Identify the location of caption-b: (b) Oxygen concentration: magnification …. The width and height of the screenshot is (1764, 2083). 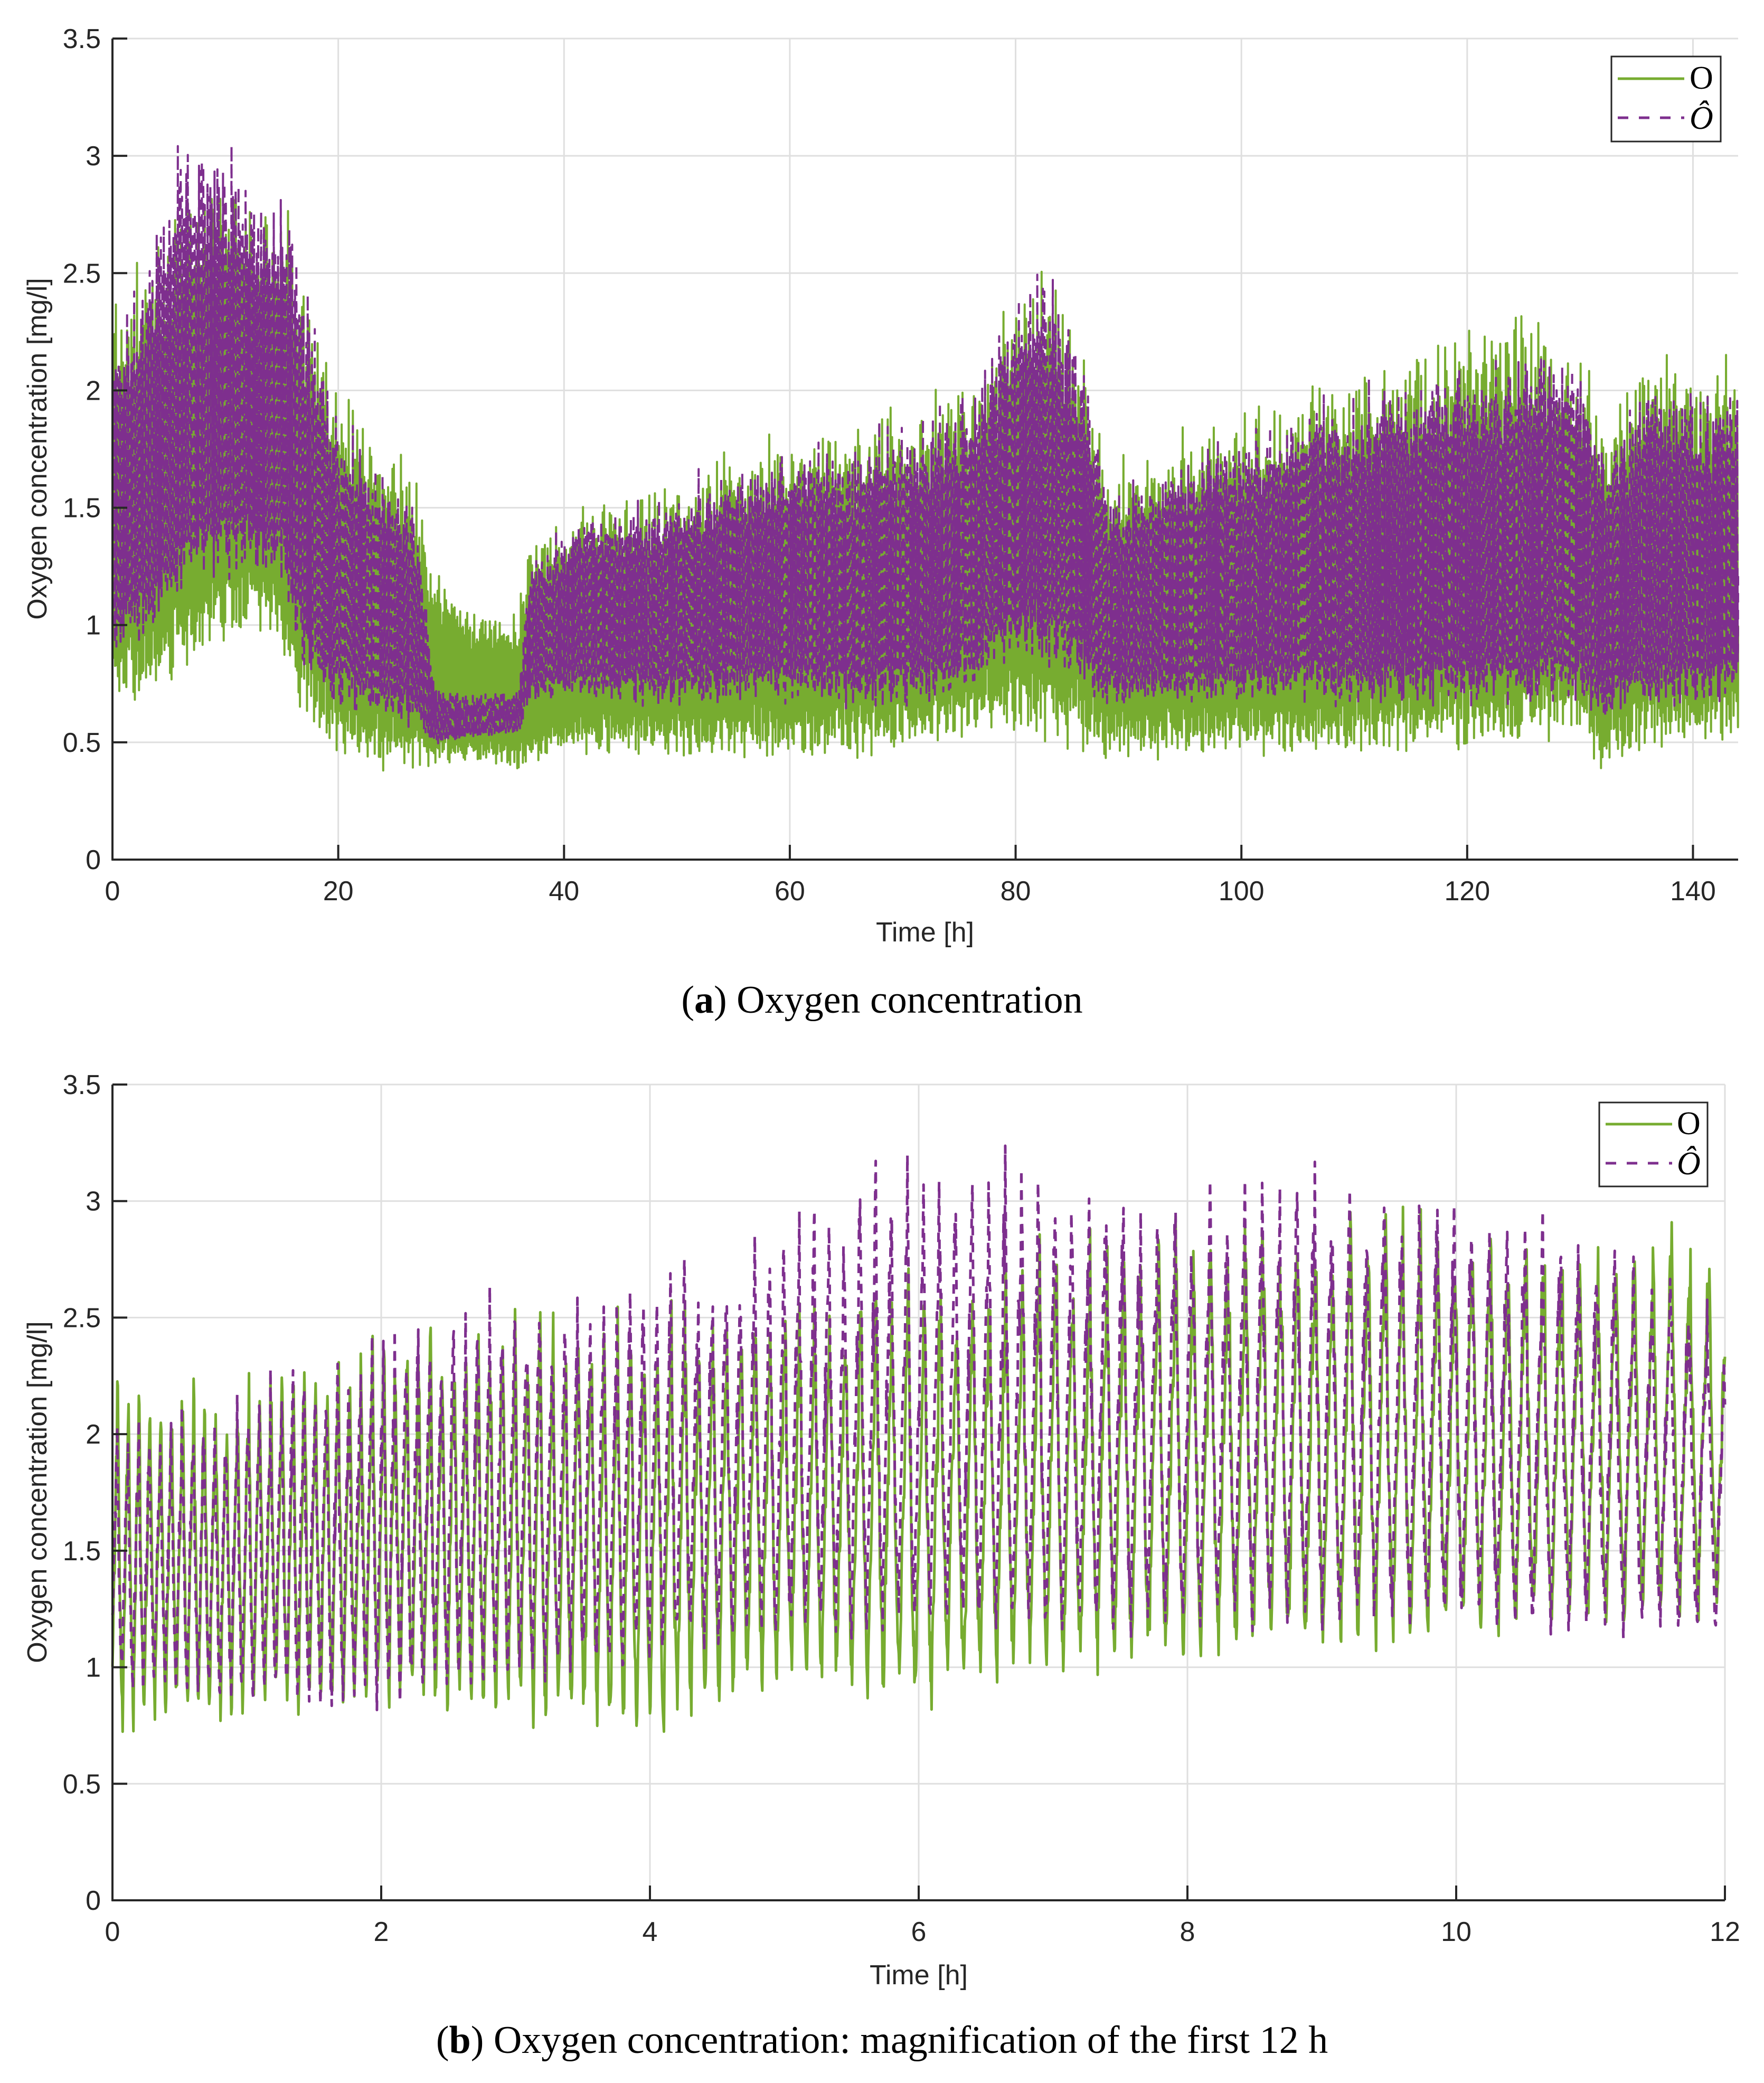
(882, 2040).